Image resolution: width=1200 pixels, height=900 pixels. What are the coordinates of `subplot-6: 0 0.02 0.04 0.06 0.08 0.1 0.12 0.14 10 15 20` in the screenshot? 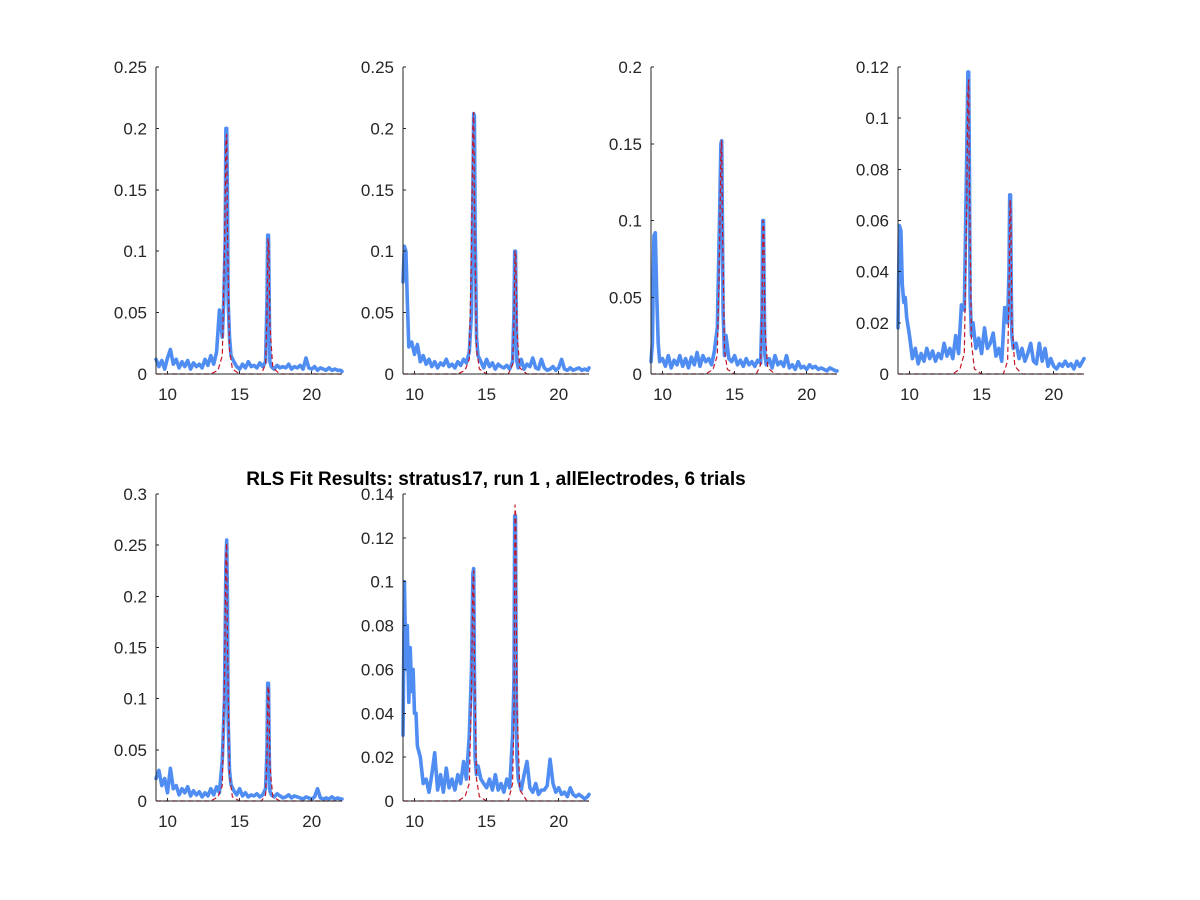 It's located at (476, 658).